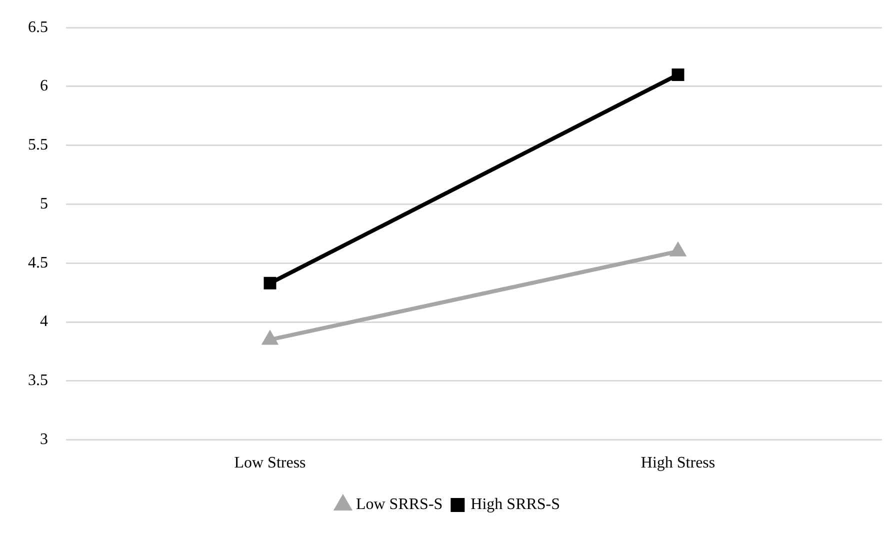 This screenshot has width=892, height=533. I want to click on legend-label: High SRRS-S, so click(515, 505).